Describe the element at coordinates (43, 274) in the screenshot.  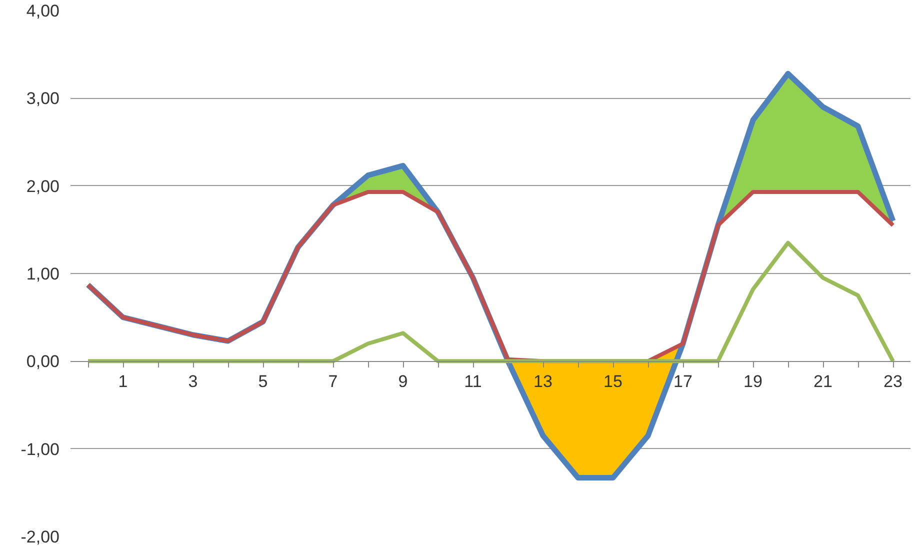
I see `y-tick-label: 1,00` at that location.